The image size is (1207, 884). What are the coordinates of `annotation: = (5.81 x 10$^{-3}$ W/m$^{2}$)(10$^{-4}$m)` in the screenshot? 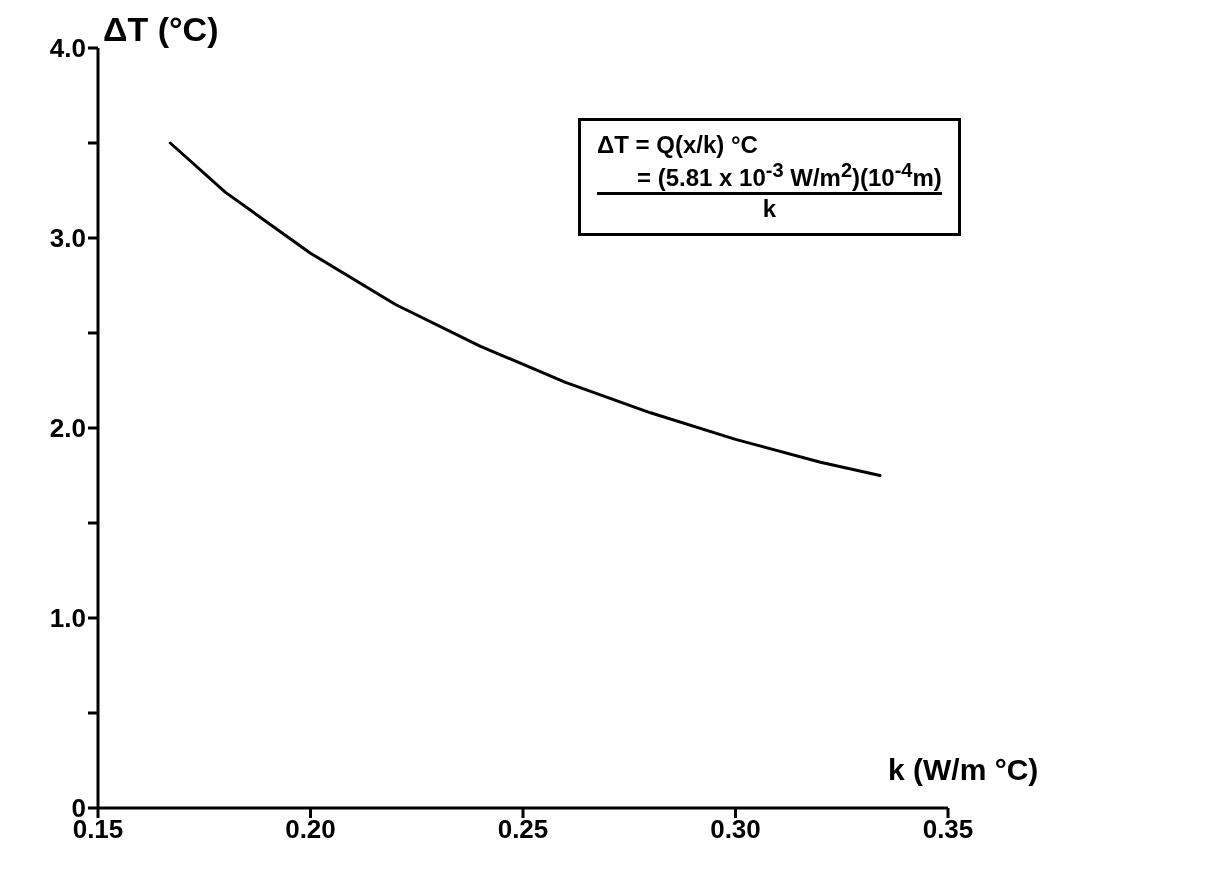 It's located at (769, 177).